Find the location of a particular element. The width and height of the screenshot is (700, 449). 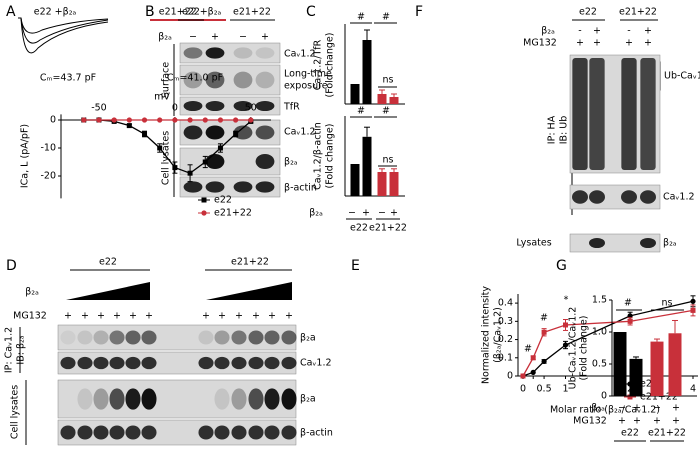

y-axis-label: (β₂ₐ/Caᵥ1.2) is located at coordinates (498, 335).